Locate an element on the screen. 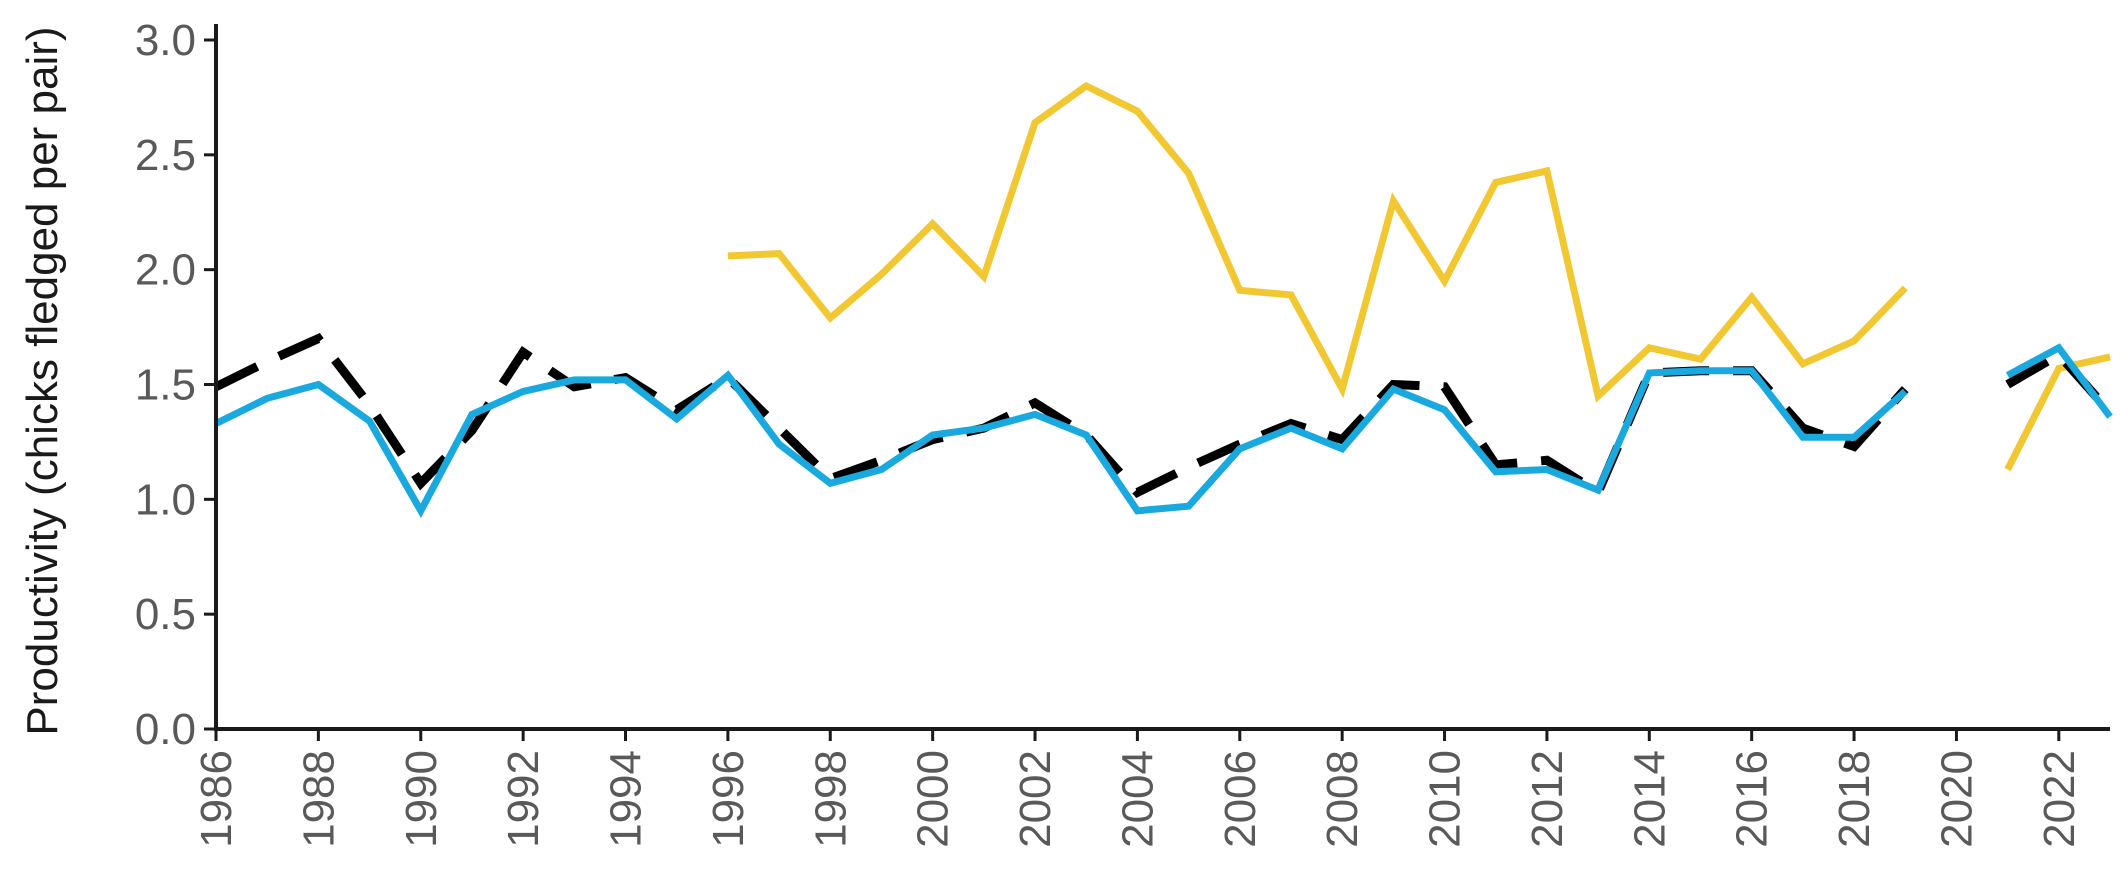  x-tick-label: 2016 is located at coordinates (1752, 799).